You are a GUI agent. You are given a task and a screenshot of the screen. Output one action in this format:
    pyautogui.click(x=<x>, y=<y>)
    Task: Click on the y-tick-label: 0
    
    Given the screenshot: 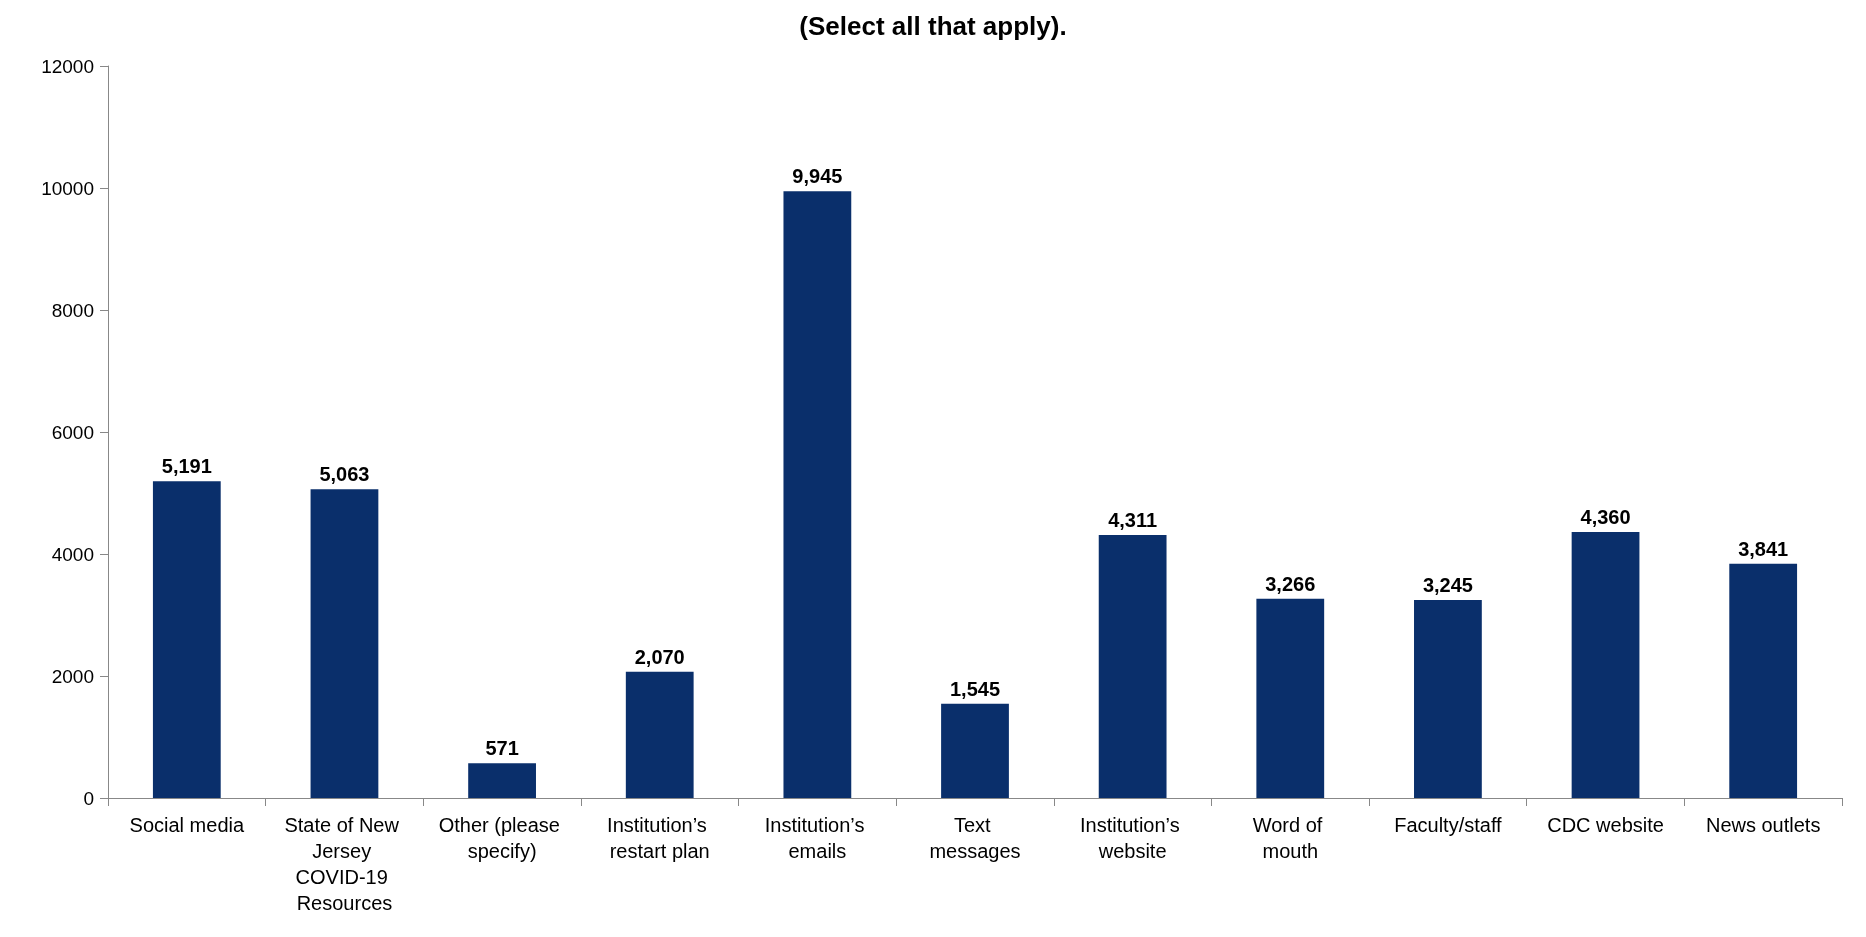 What is the action you would take?
    pyautogui.click(x=88, y=798)
    